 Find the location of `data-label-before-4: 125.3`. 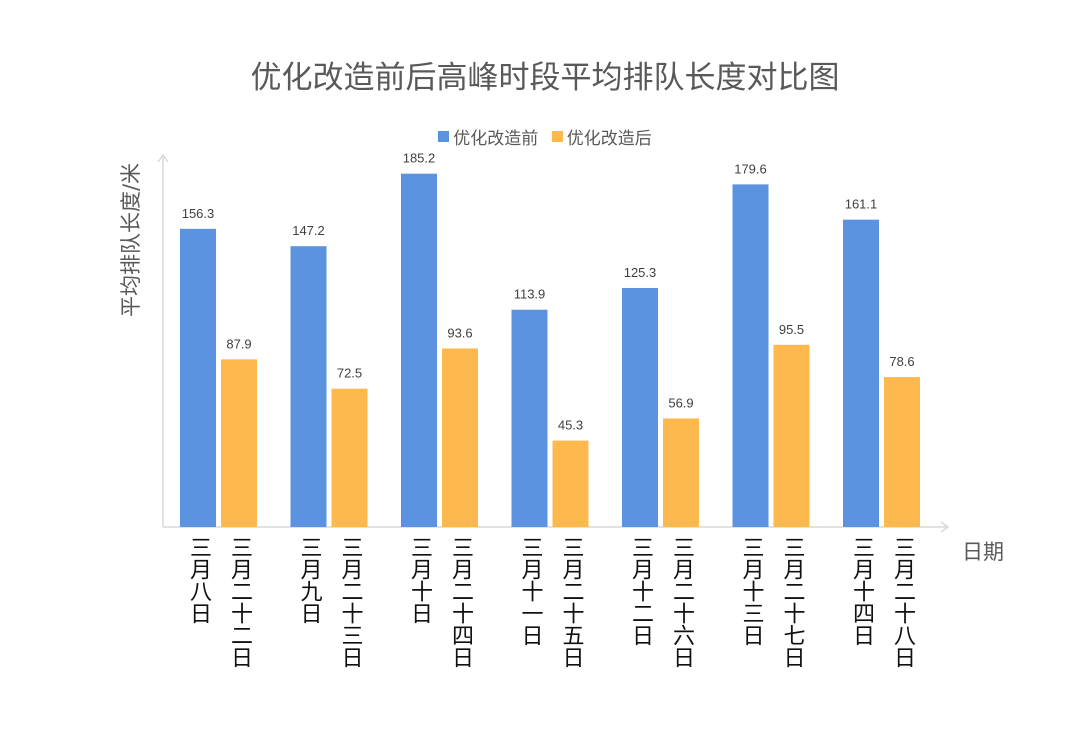

data-label-before-4: 125.3 is located at coordinates (640, 272).